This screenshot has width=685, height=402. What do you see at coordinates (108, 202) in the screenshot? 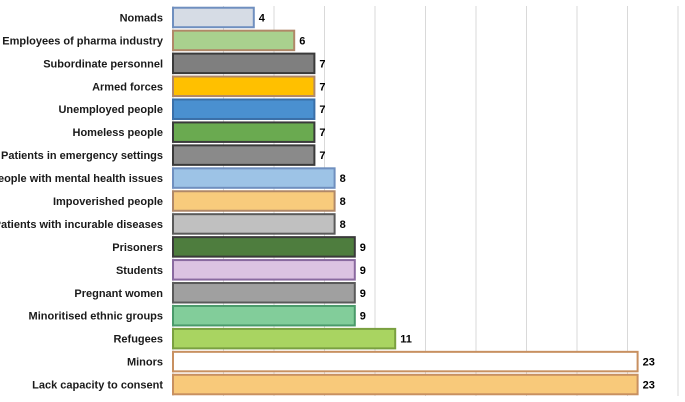
I see `category-label: Impoverished people` at bounding box center [108, 202].